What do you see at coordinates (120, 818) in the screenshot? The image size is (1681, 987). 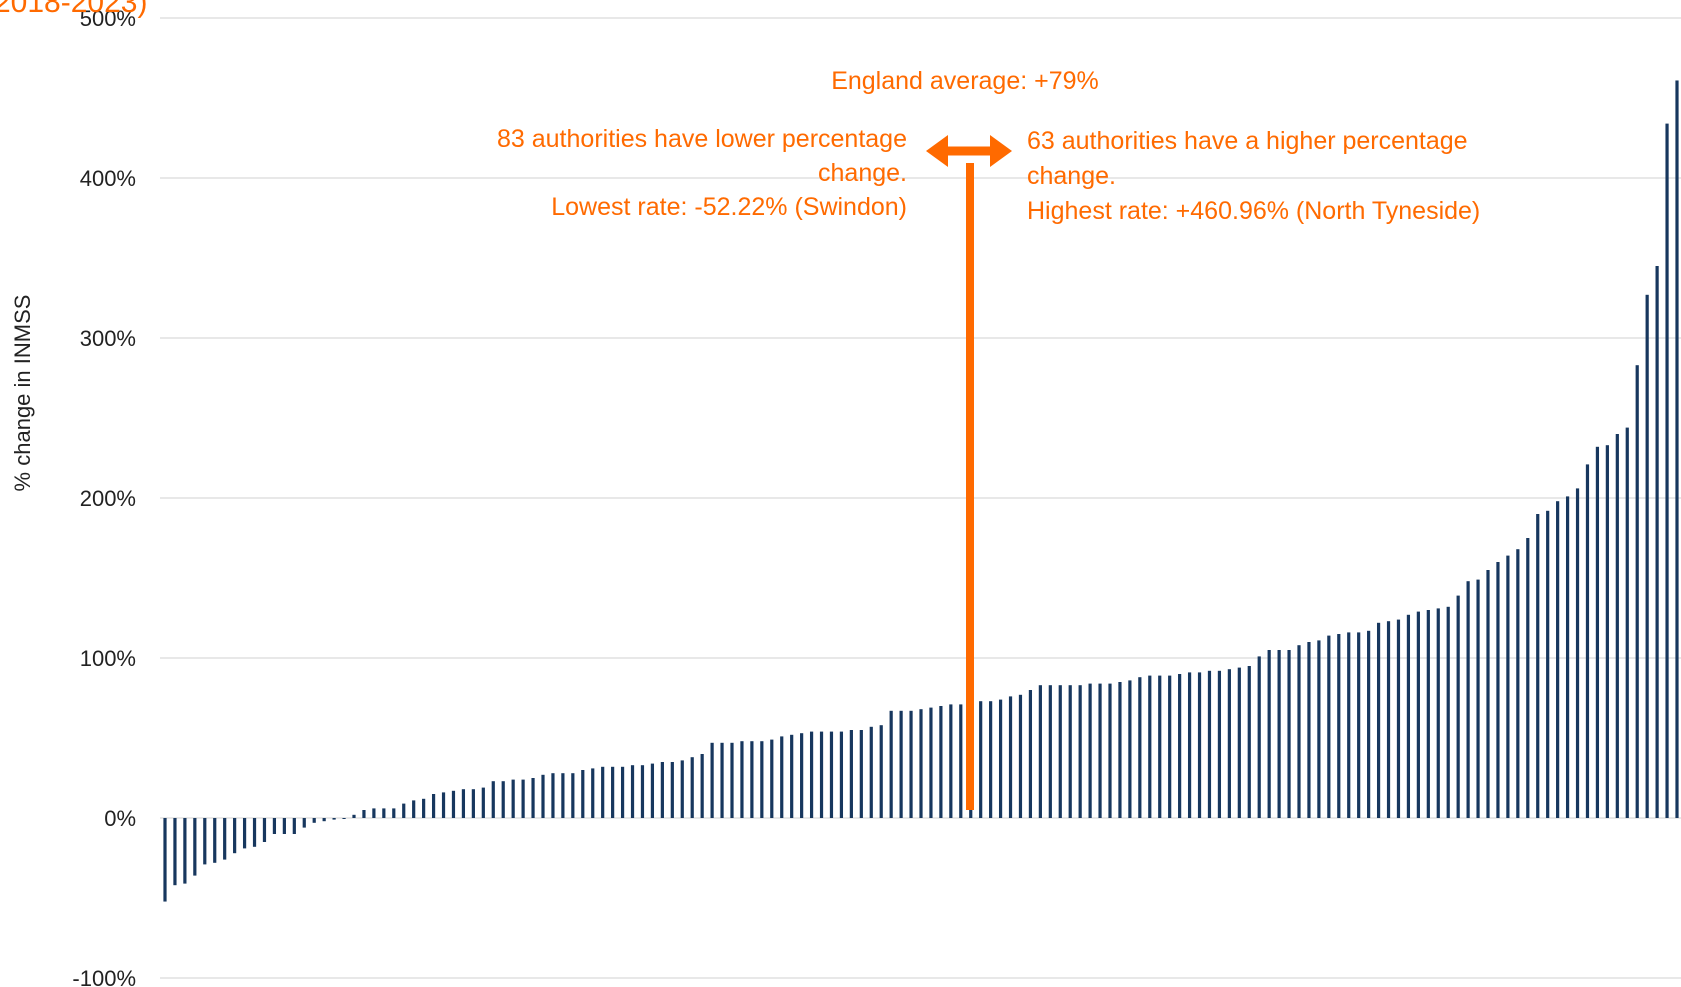 I see `y-tick-label: 0%` at bounding box center [120, 818].